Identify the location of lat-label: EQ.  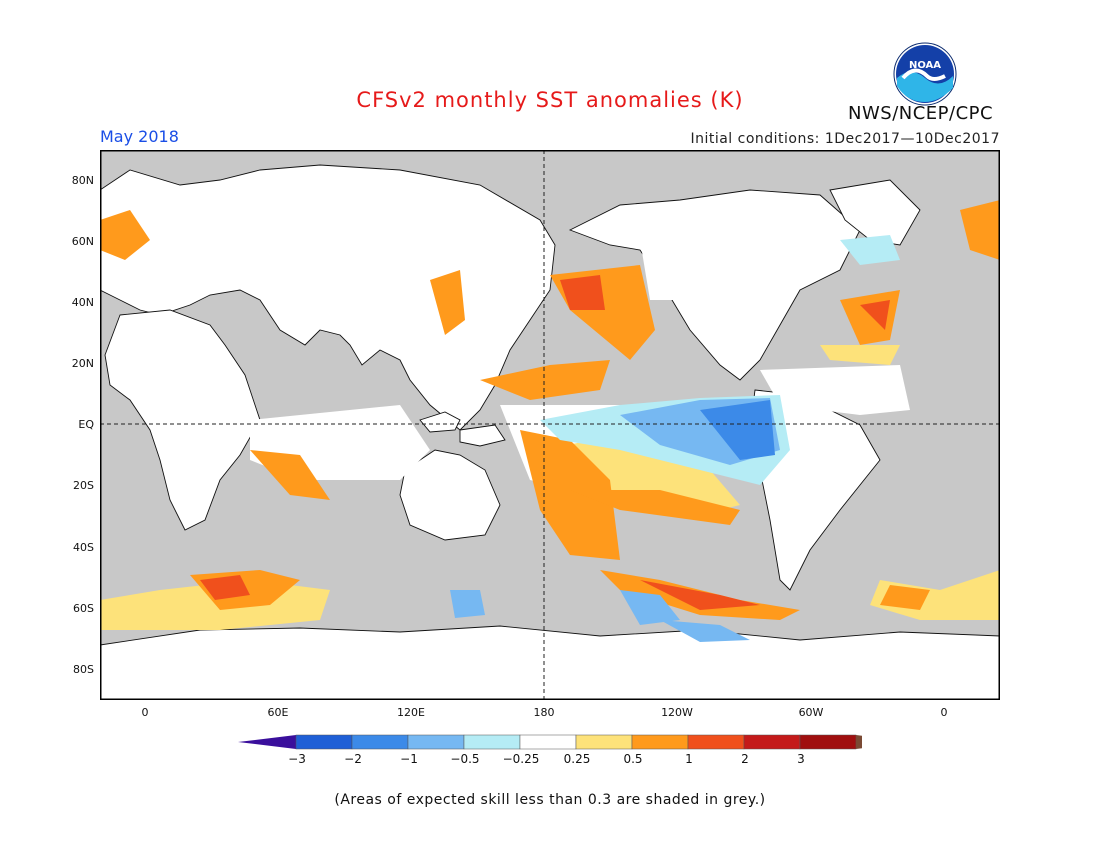
(86, 424).